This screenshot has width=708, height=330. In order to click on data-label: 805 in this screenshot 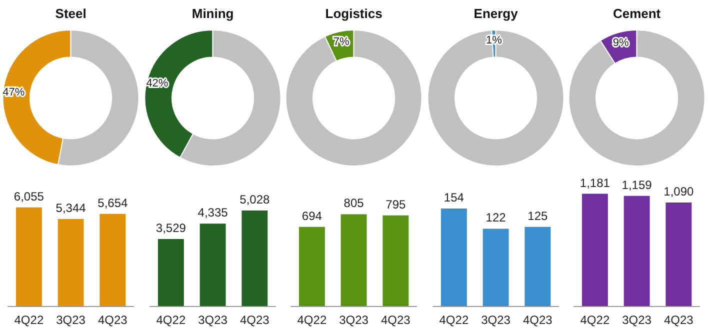, I will do `click(354, 203)`.